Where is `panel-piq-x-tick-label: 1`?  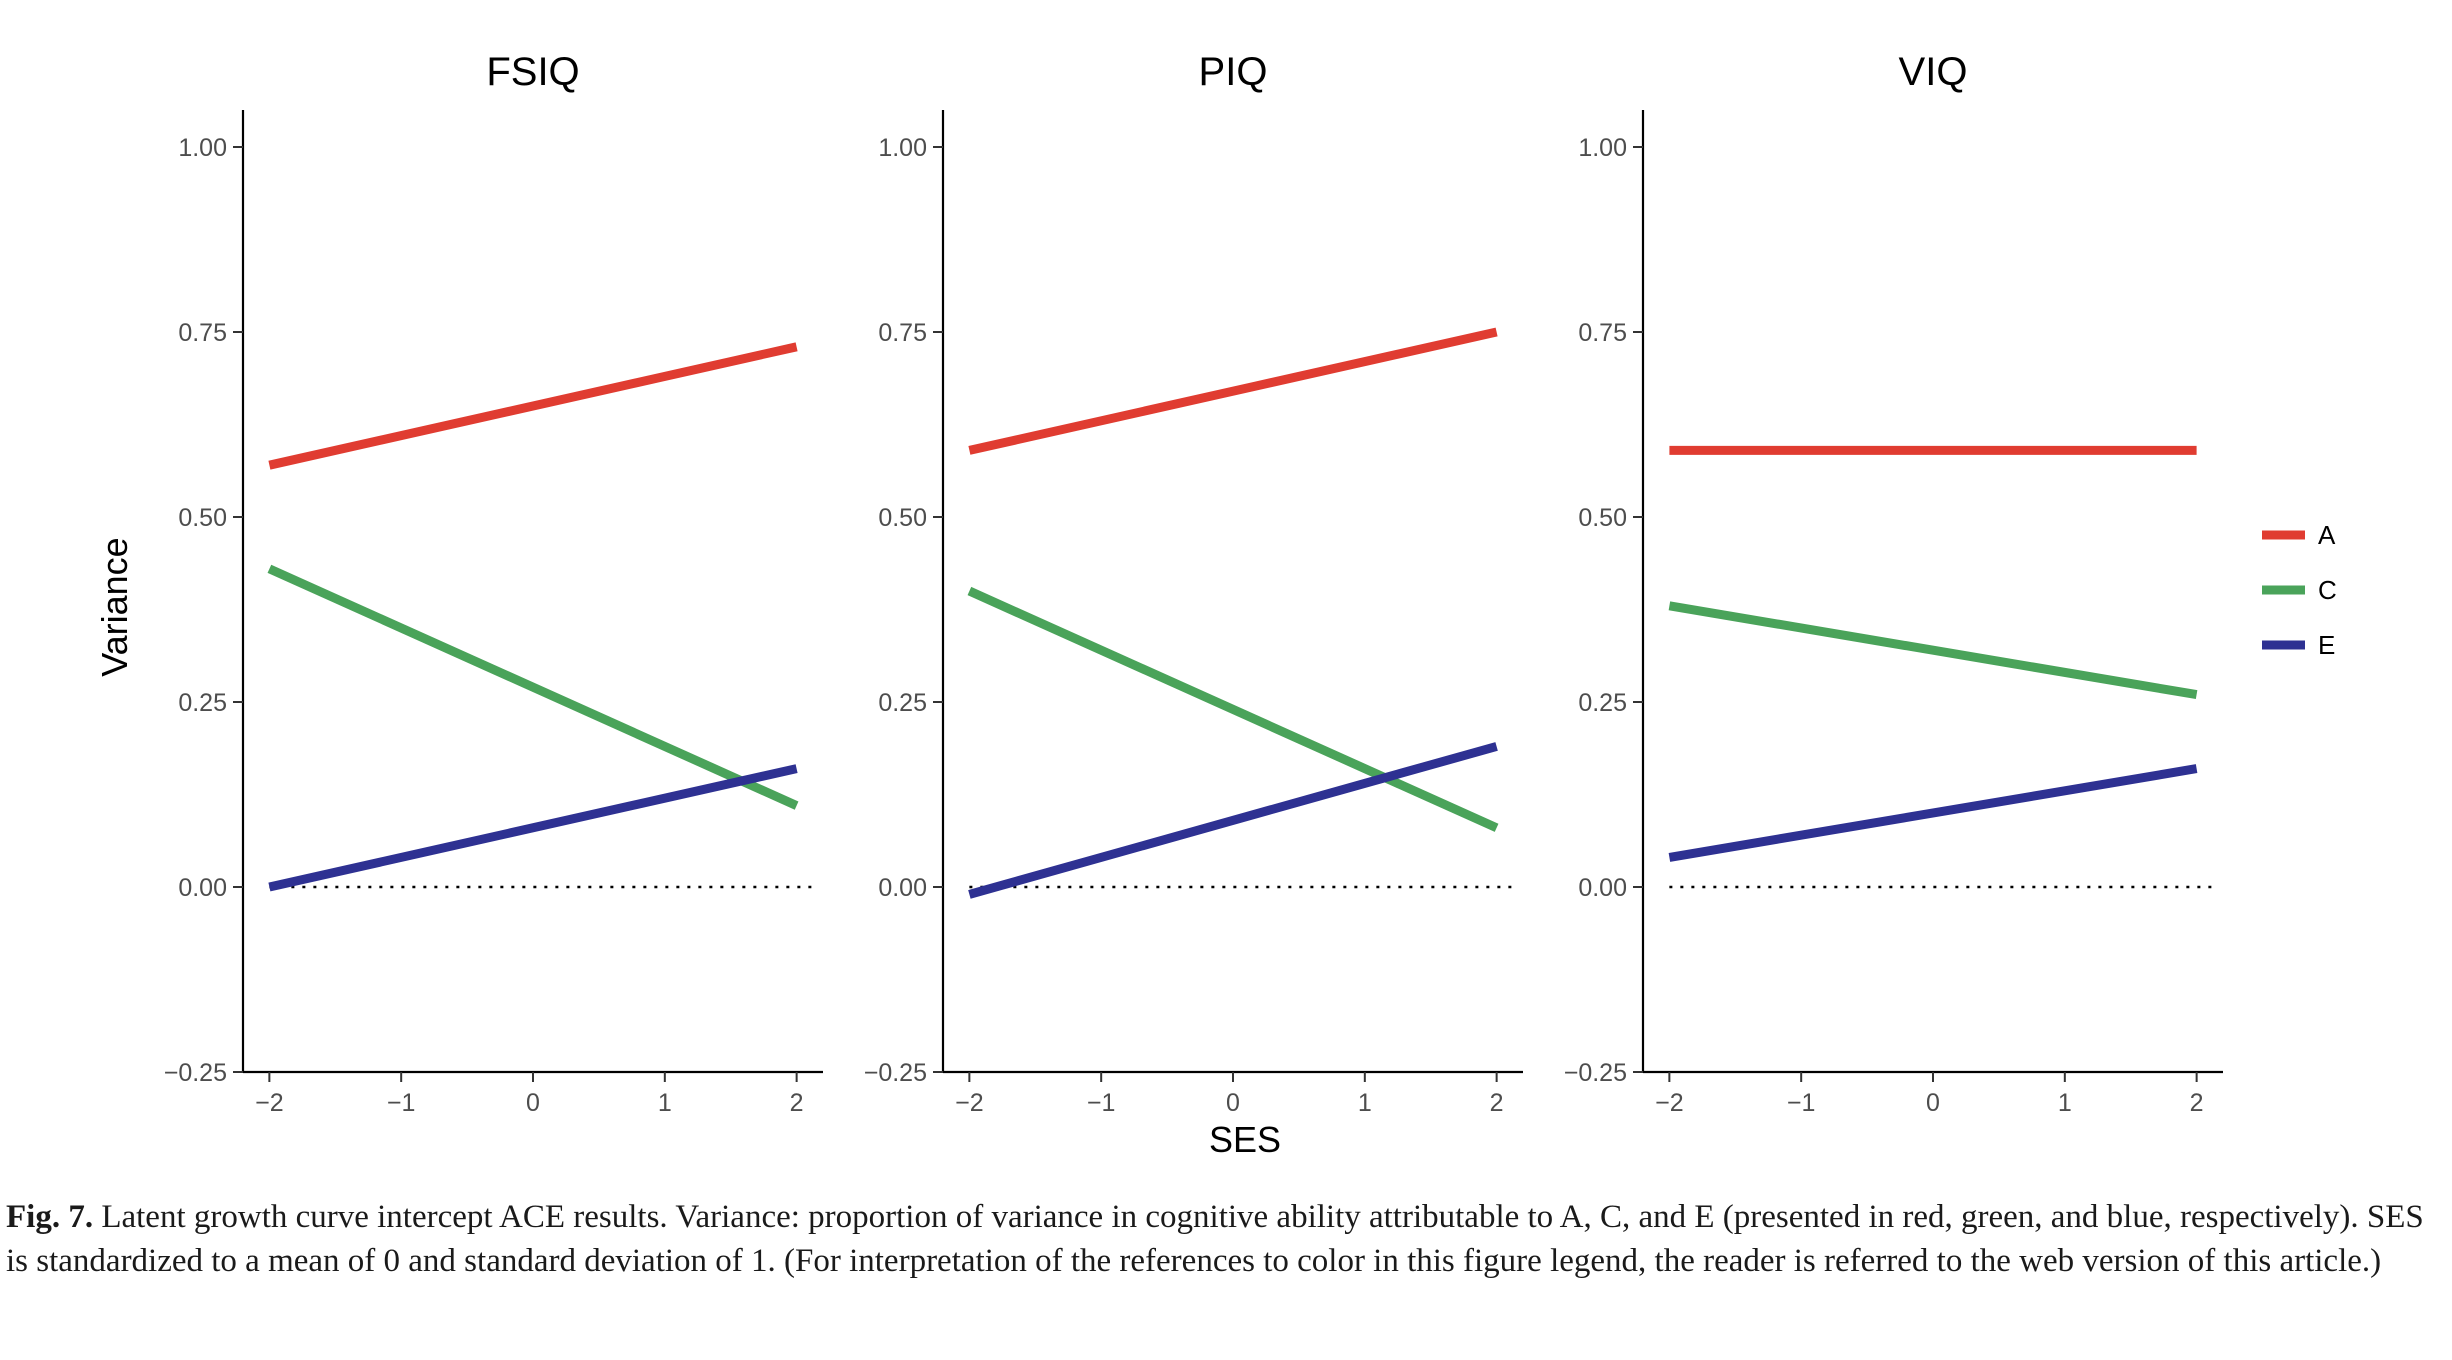 panel-piq-x-tick-label: 1 is located at coordinates (1365, 1103).